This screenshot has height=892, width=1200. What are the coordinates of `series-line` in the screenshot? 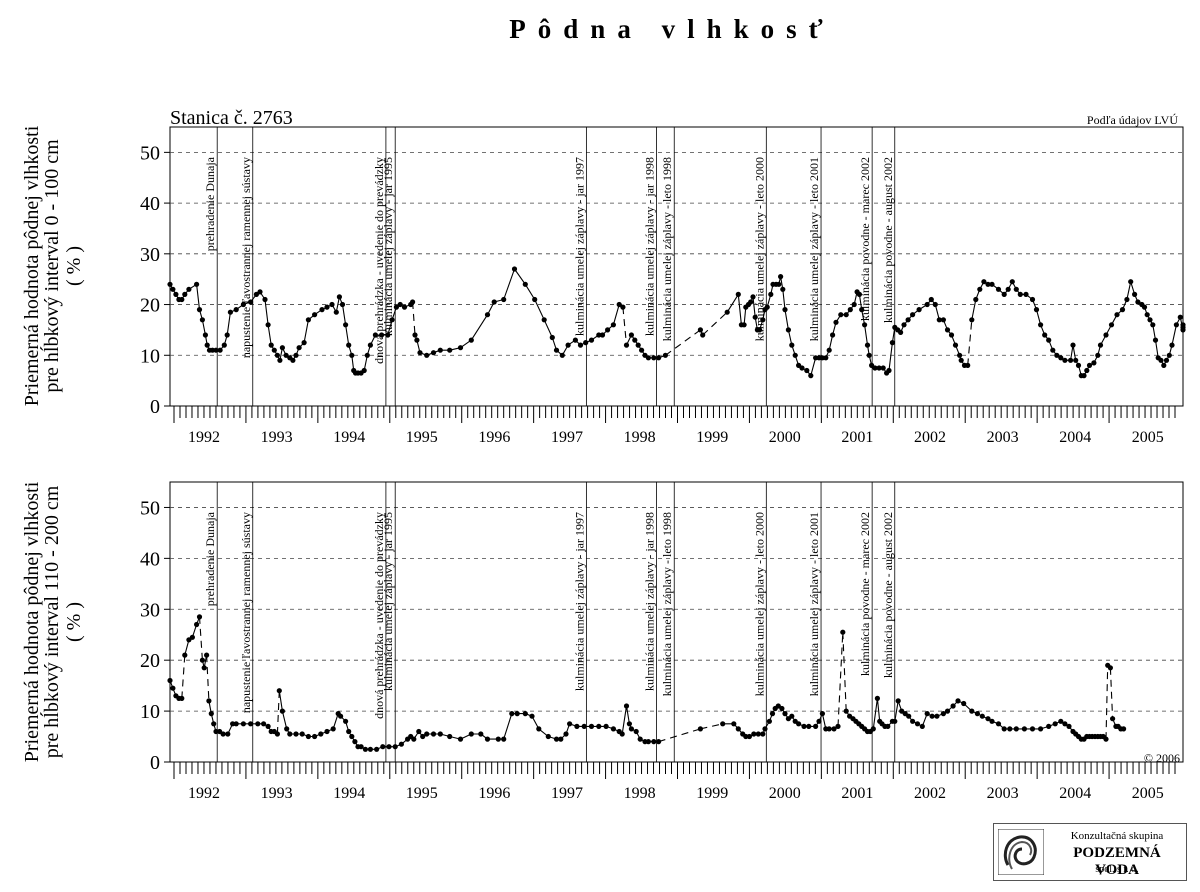 It's located at (676, 322).